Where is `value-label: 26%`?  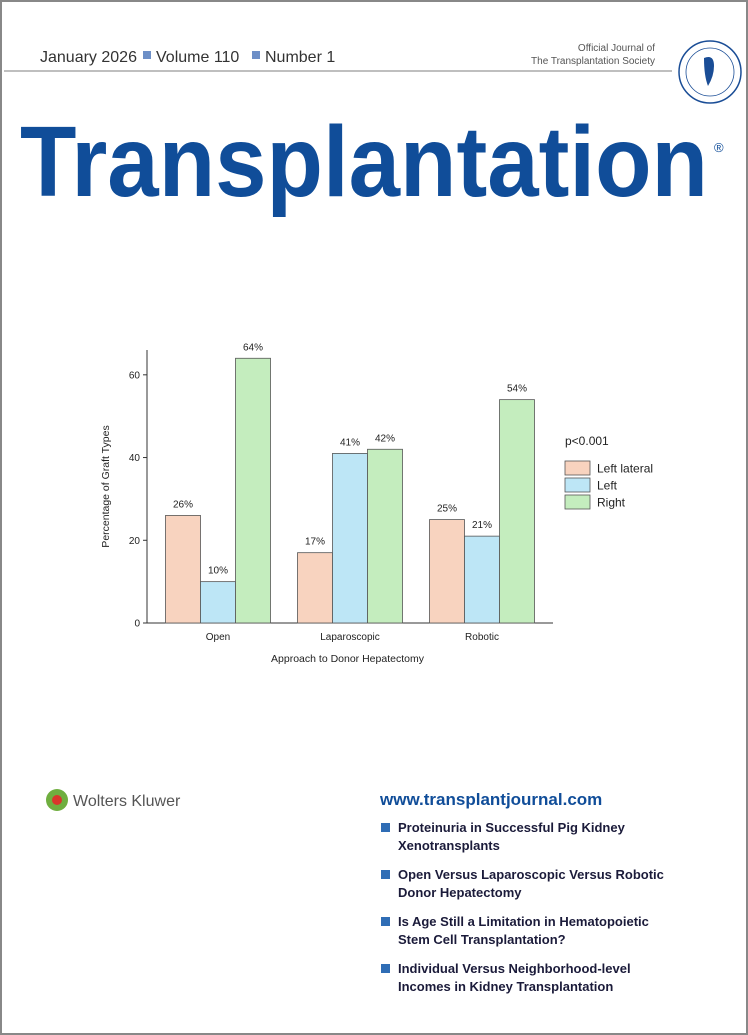
value-label: 26% is located at coordinates (183, 504).